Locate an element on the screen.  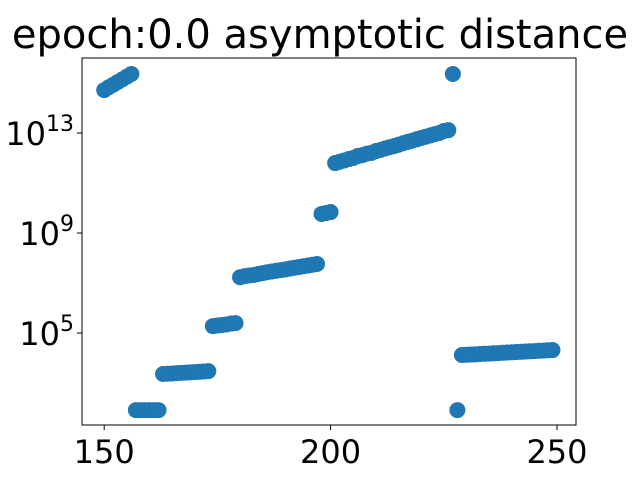
y-tick-label: 10⁵ is located at coordinates (46, 332).